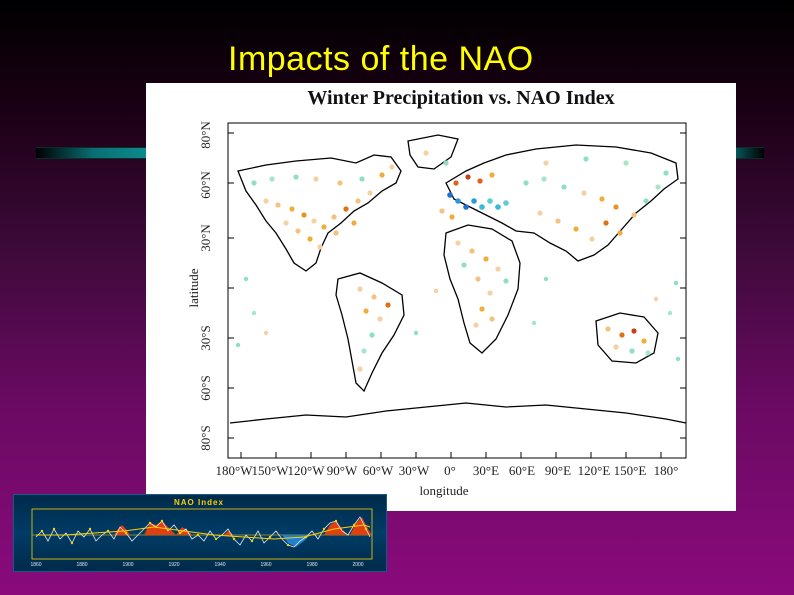  What do you see at coordinates (558, 470) in the screenshot?
I see `lon-tick-label: 90°E` at bounding box center [558, 470].